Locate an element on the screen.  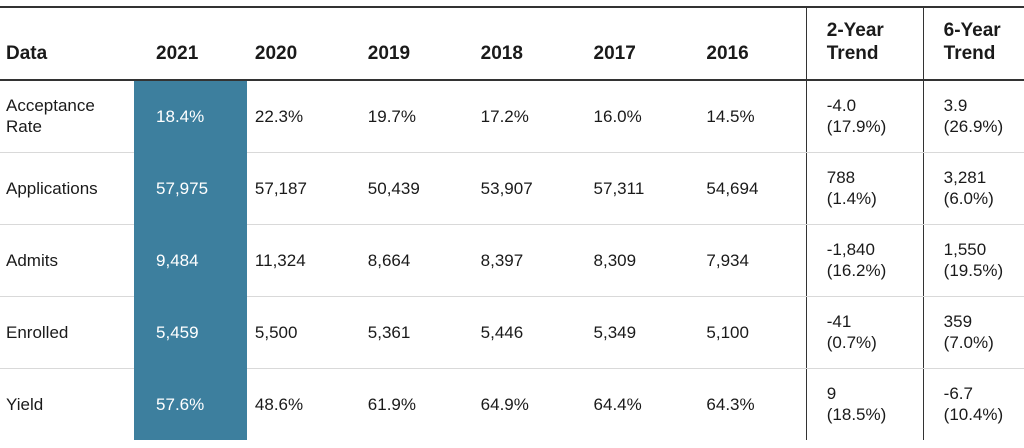
cell-value: 57,975 is located at coordinates (190, 188).